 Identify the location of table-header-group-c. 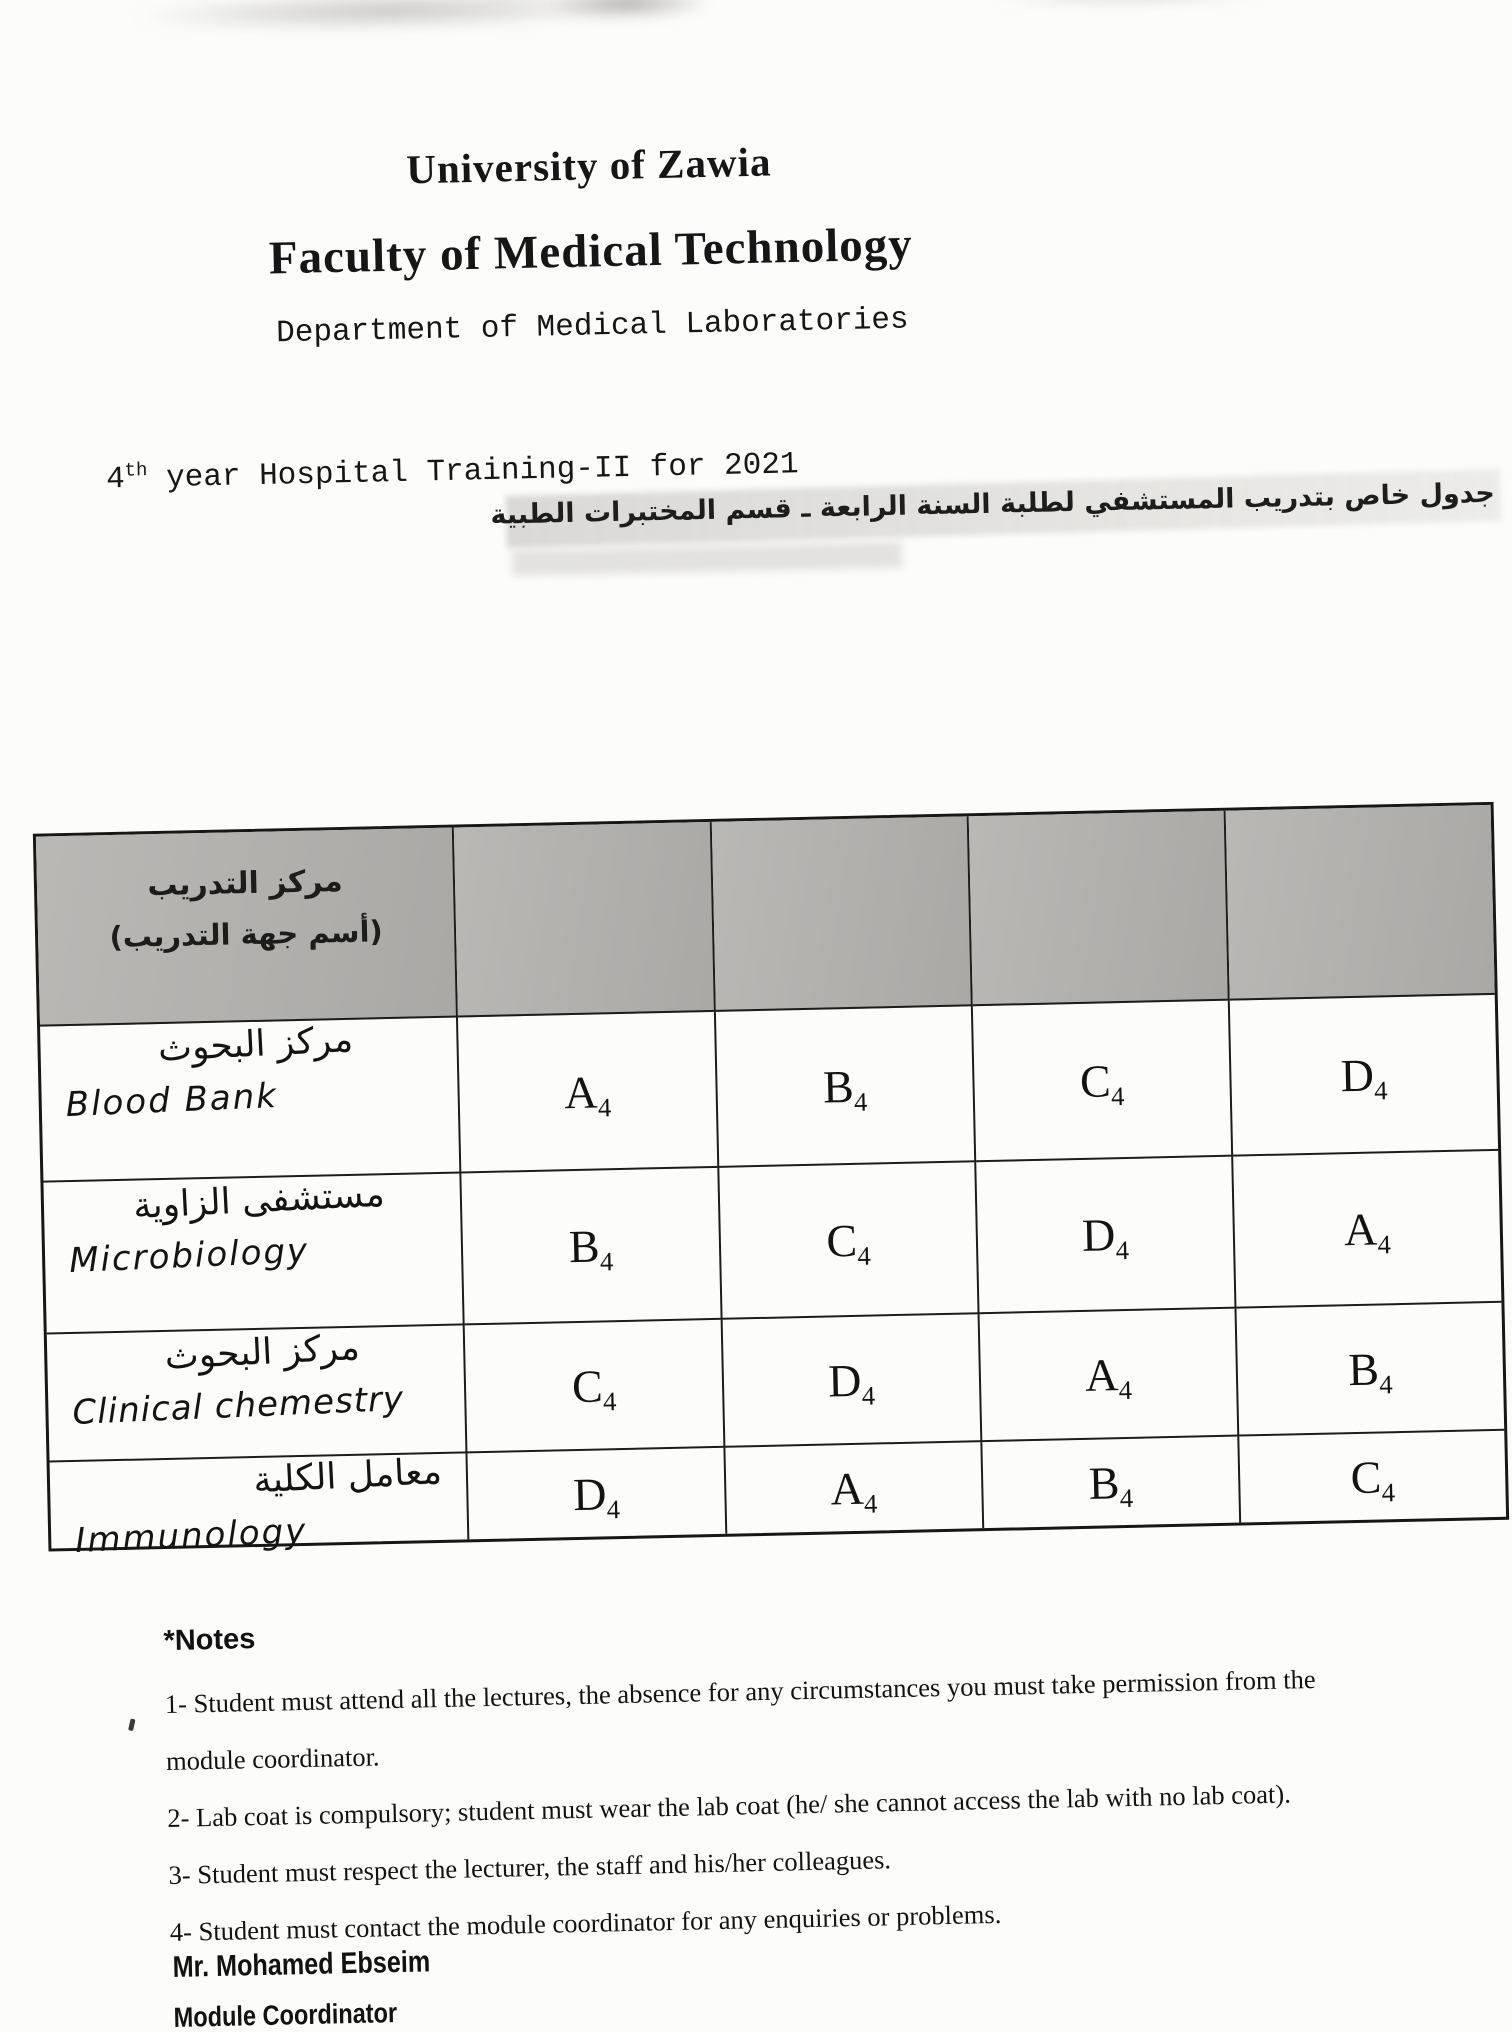
(1099, 908).